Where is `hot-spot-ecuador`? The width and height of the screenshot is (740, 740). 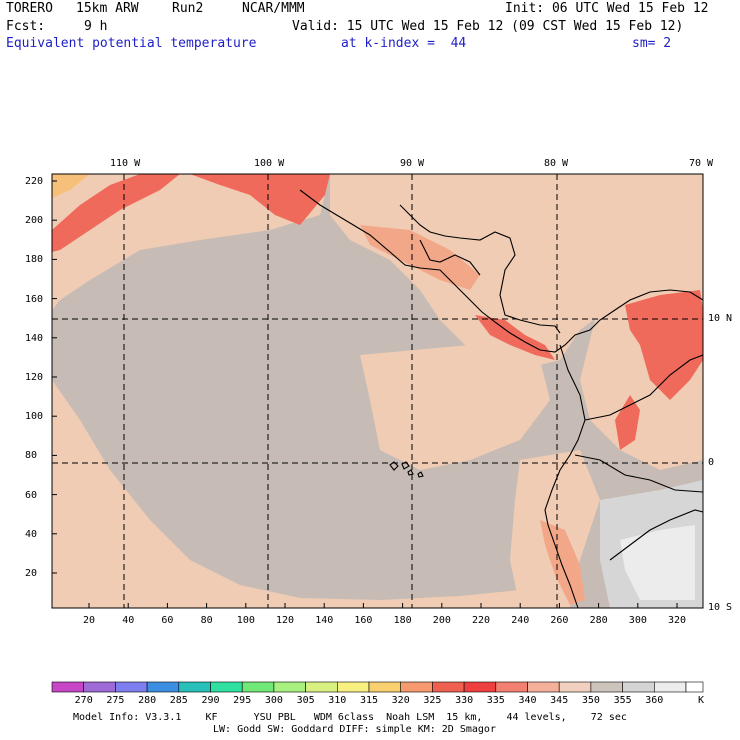 hot-spot-ecuador is located at coordinates (627, 422).